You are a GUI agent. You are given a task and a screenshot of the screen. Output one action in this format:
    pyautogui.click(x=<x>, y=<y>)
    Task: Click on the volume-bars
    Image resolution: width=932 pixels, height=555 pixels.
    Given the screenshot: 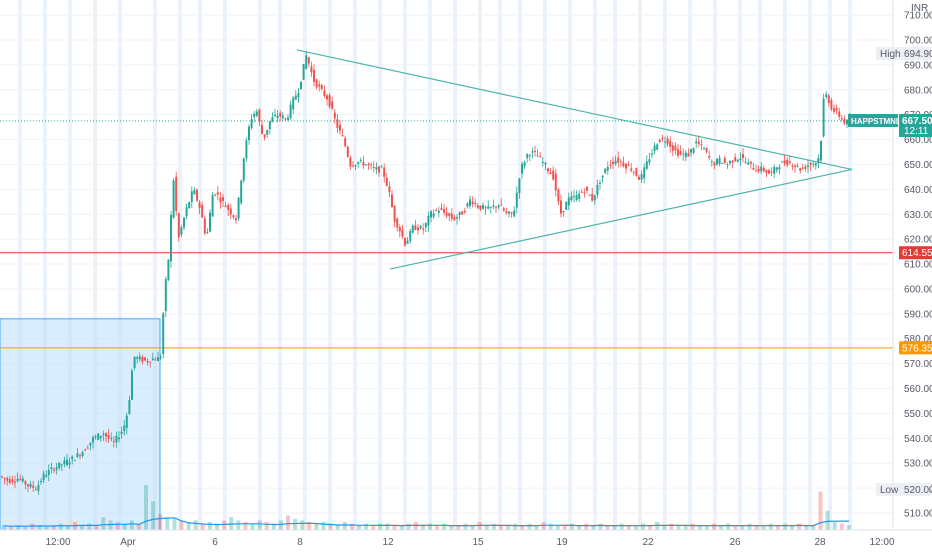 What is the action you would take?
    pyautogui.click(x=426, y=507)
    